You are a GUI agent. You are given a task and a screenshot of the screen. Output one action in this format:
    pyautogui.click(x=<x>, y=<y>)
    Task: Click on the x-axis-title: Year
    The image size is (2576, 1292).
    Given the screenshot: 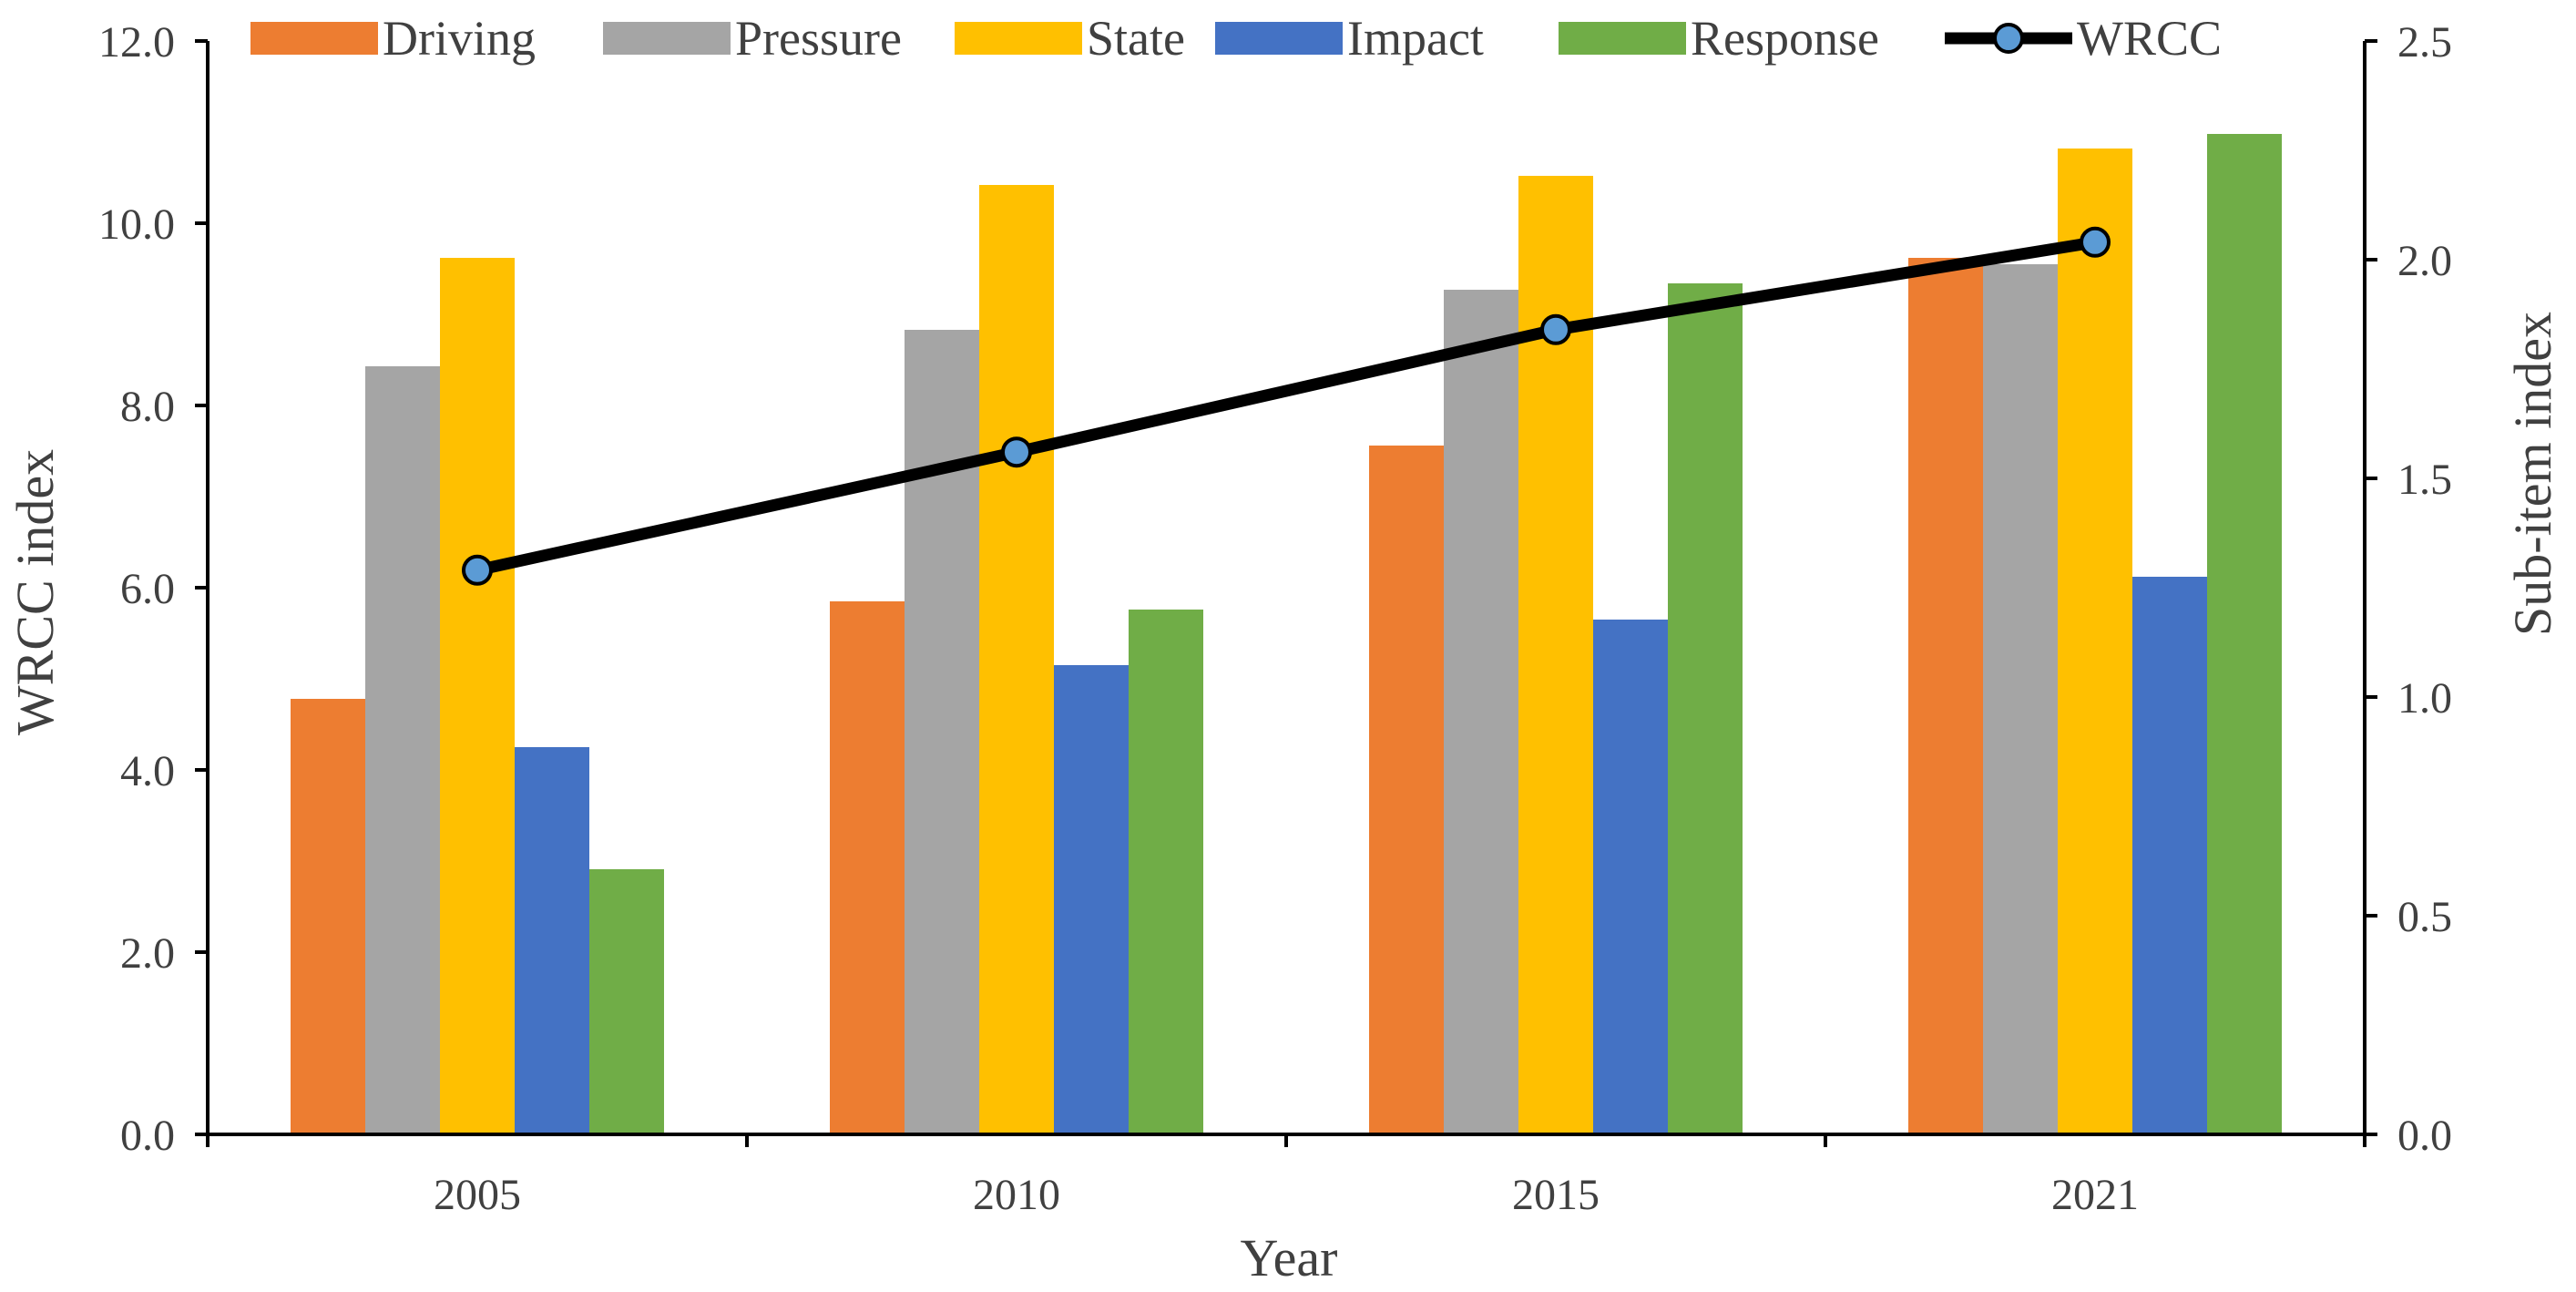 What is the action you would take?
    pyautogui.click(x=1289, y=1257)
    